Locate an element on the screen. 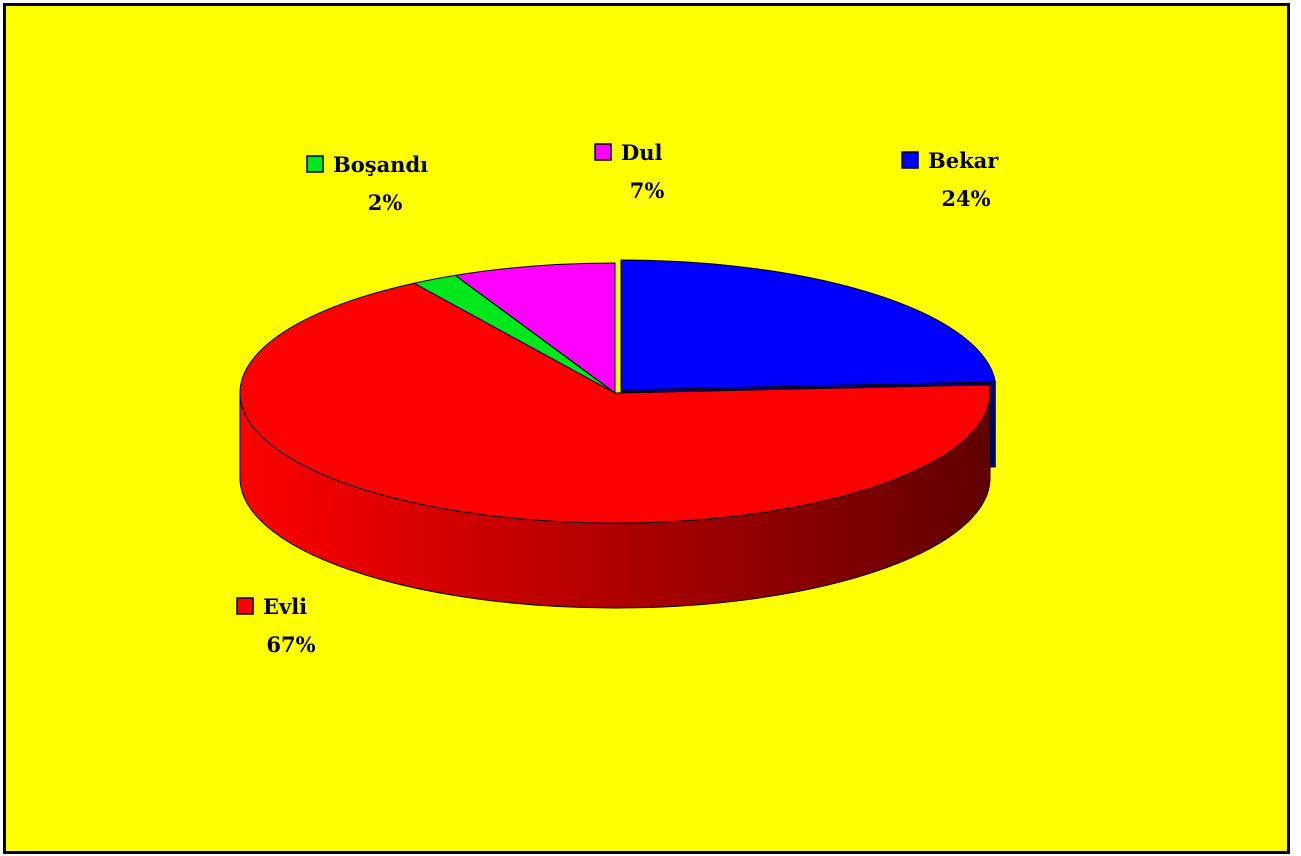 The image size is (1301, 856). slice-bekar is located at coordinates (808, 325).